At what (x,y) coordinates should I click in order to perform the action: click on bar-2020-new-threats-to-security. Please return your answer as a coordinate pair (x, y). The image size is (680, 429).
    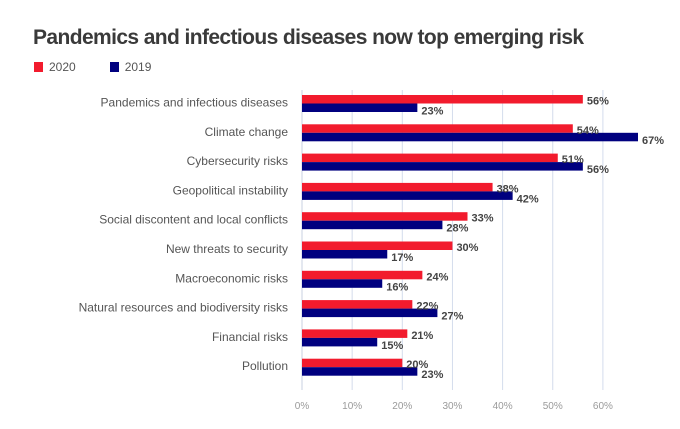
    Looking at the image, I should click on (377, 245).